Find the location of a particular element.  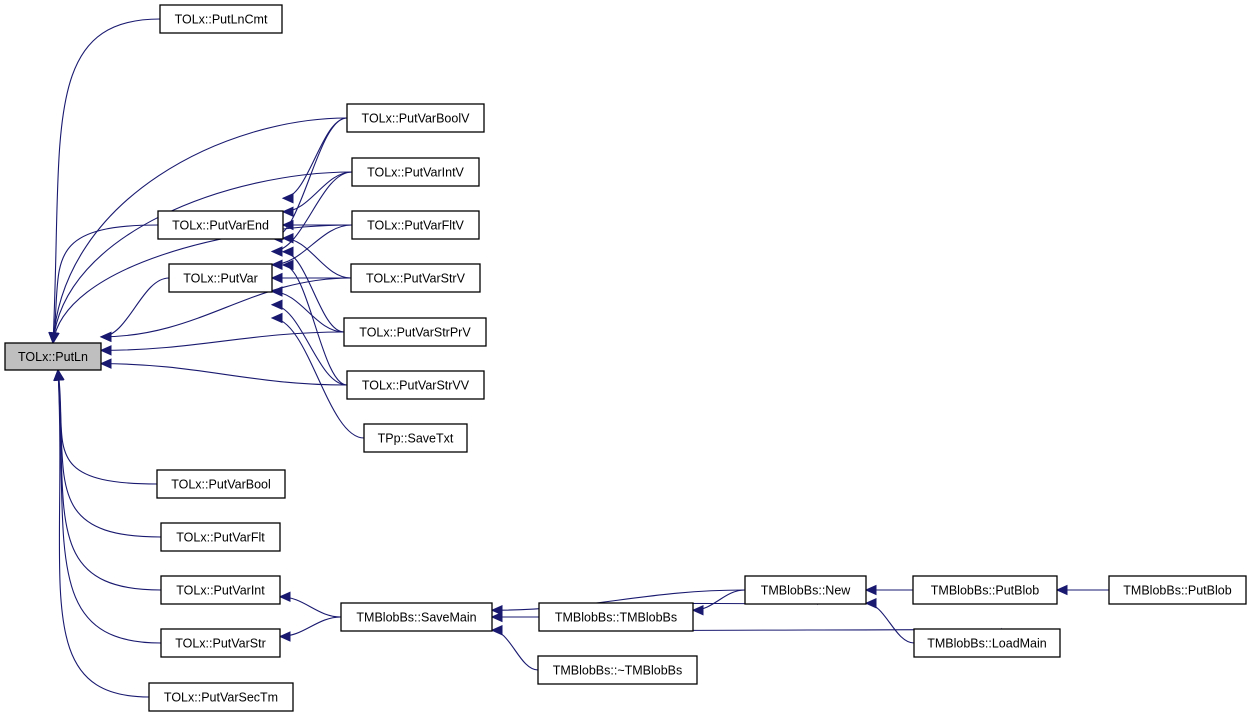

node-PutVarInt: TOLx::PutVarInt is located at coordinates (220, 590).